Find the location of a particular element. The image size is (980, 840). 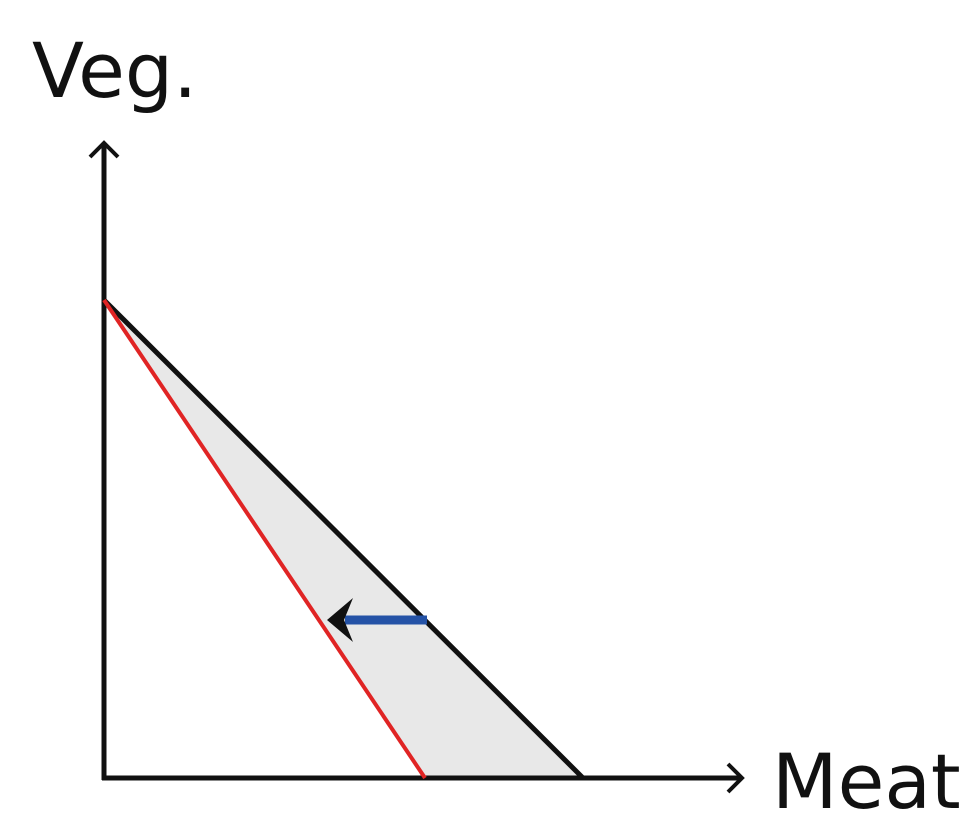

y-axis-label: Veg. is located at coordinates (114, 70).